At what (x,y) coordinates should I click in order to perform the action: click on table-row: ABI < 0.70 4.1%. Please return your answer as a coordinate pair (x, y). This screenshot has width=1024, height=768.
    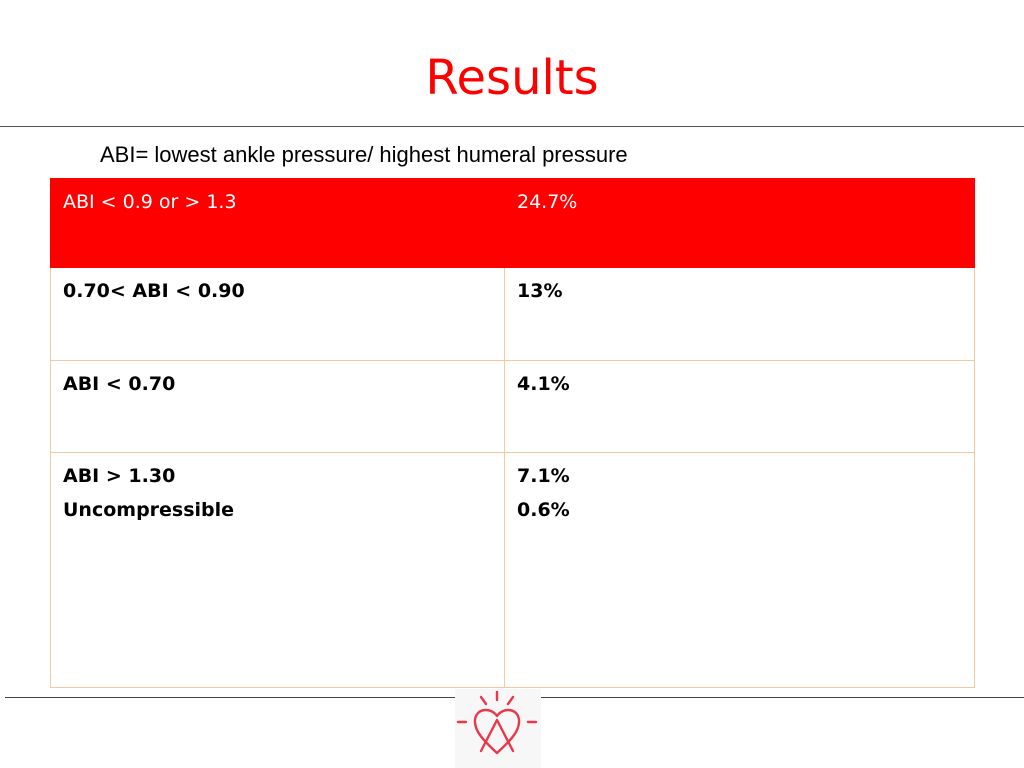
    Looking at the image, I should click on (512, 406).